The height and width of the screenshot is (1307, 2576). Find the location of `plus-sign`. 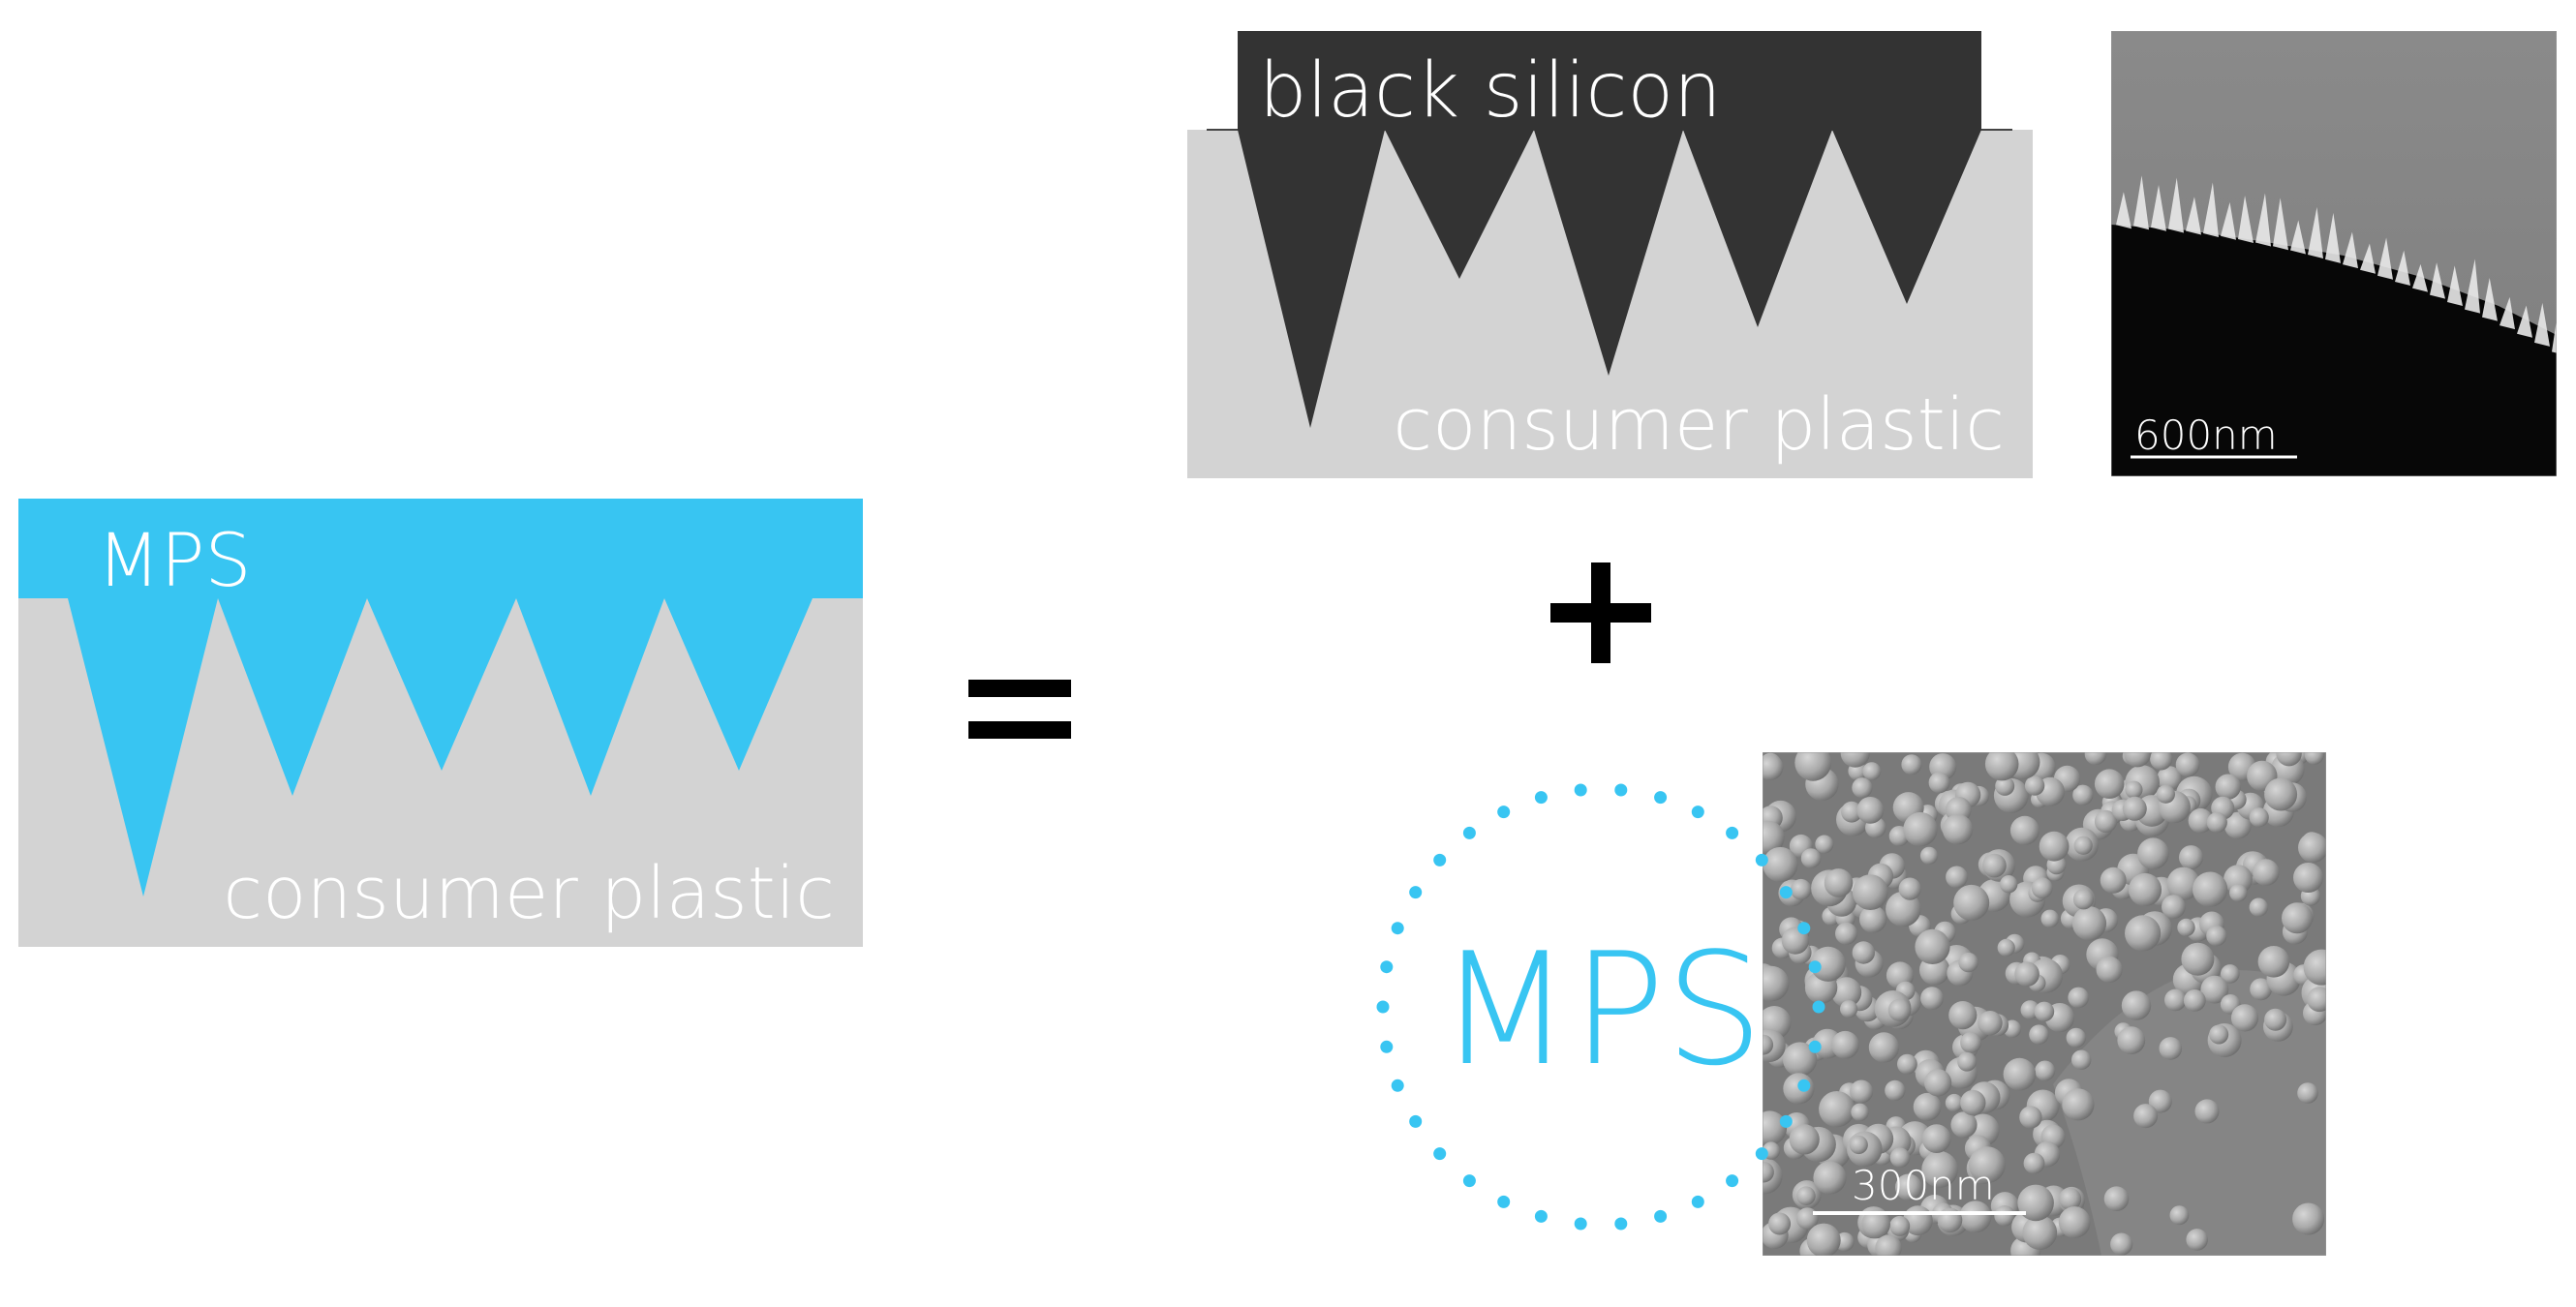

plus-sign is located at coordinates (1600, 612).